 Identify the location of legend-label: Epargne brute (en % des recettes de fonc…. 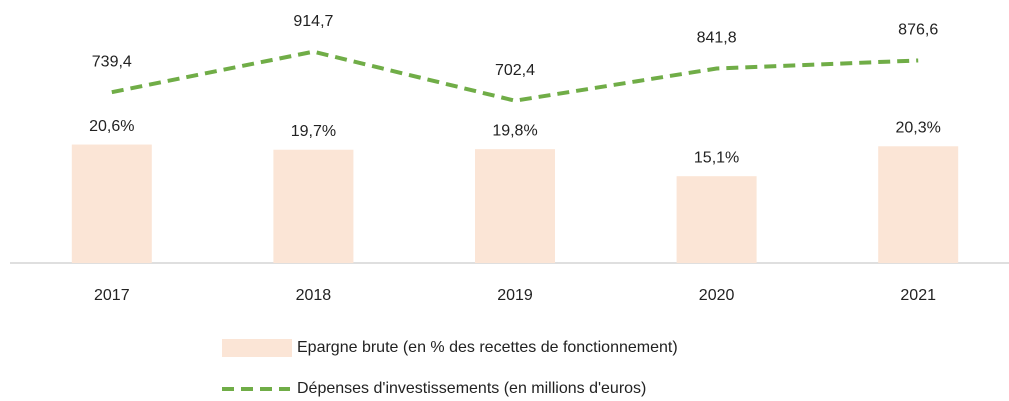
(487, 347).